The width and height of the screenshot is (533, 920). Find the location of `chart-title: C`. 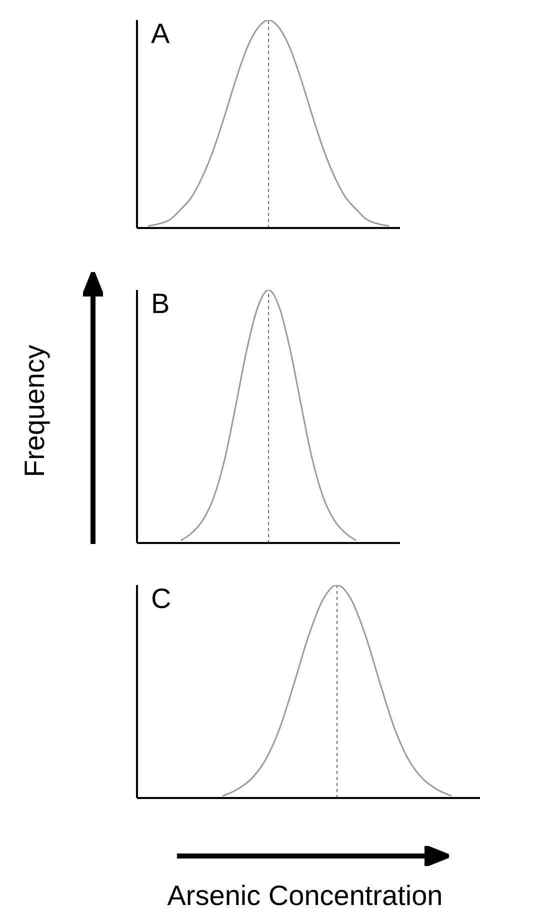

chart-title: C is located at coordinates (161, 599).